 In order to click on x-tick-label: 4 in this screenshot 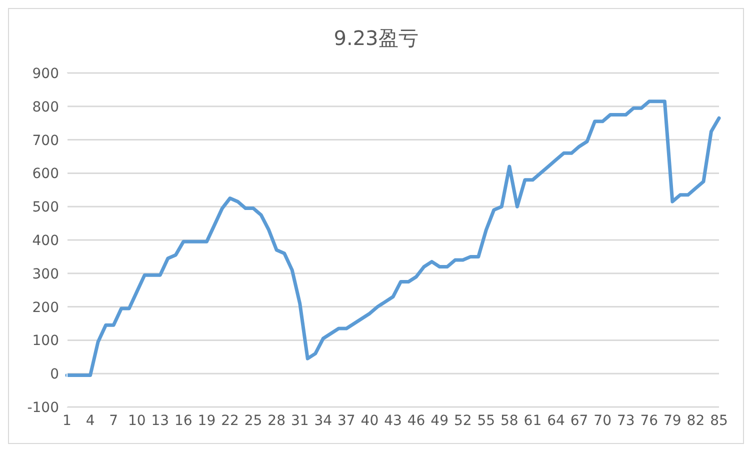, I will do `click(90, 420)`.